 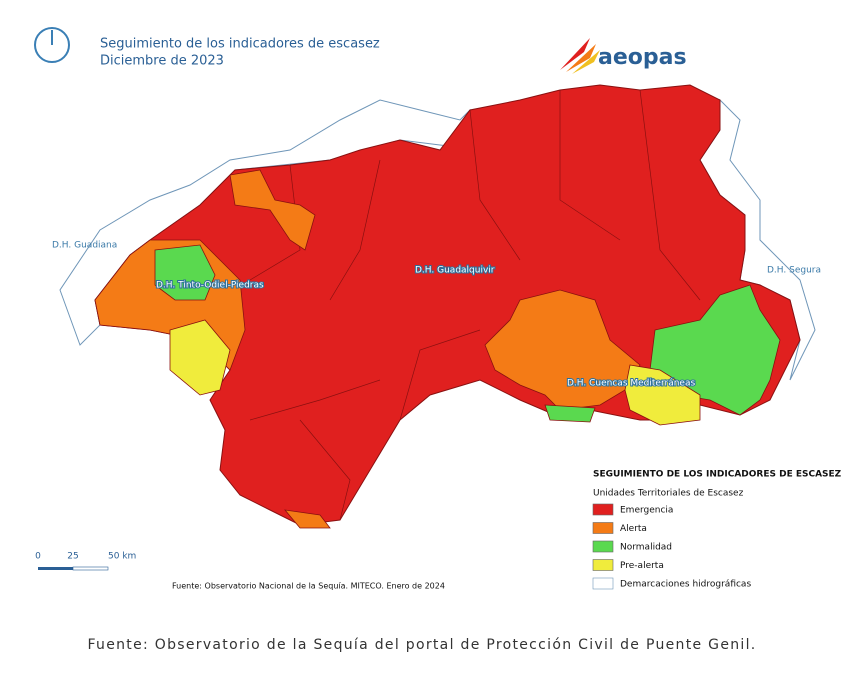 I want to click on region-label: D.H. Guadalquivir, so click(x=455, y=271).